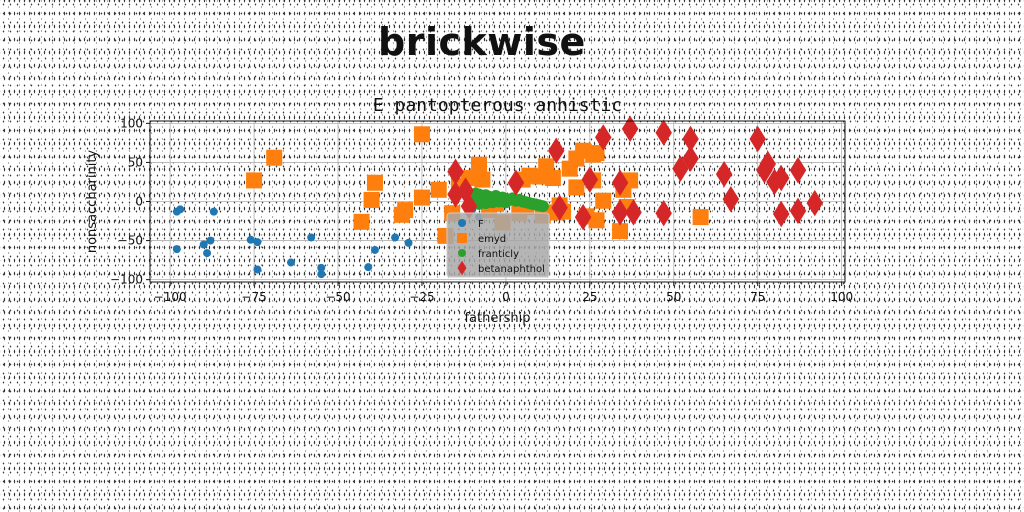  I want to click on y-tick-label: 0, so click(139, 202).